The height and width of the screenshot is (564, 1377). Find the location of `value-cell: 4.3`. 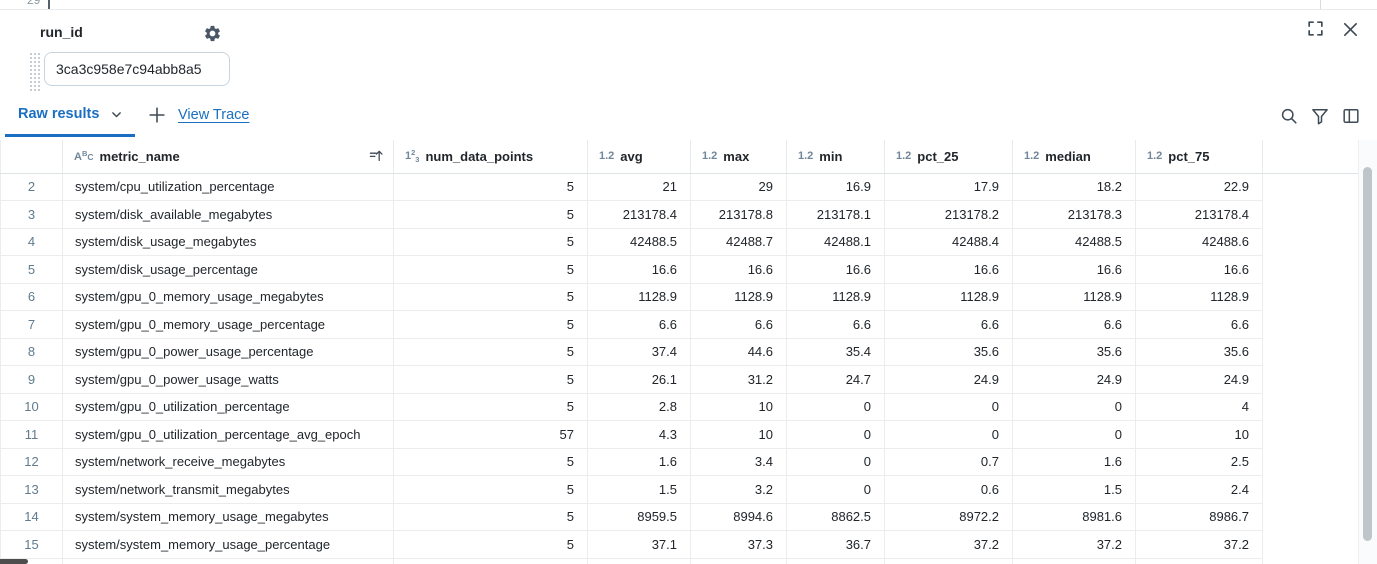

value-cell: 4.3 is located at coordinates (639, 434).